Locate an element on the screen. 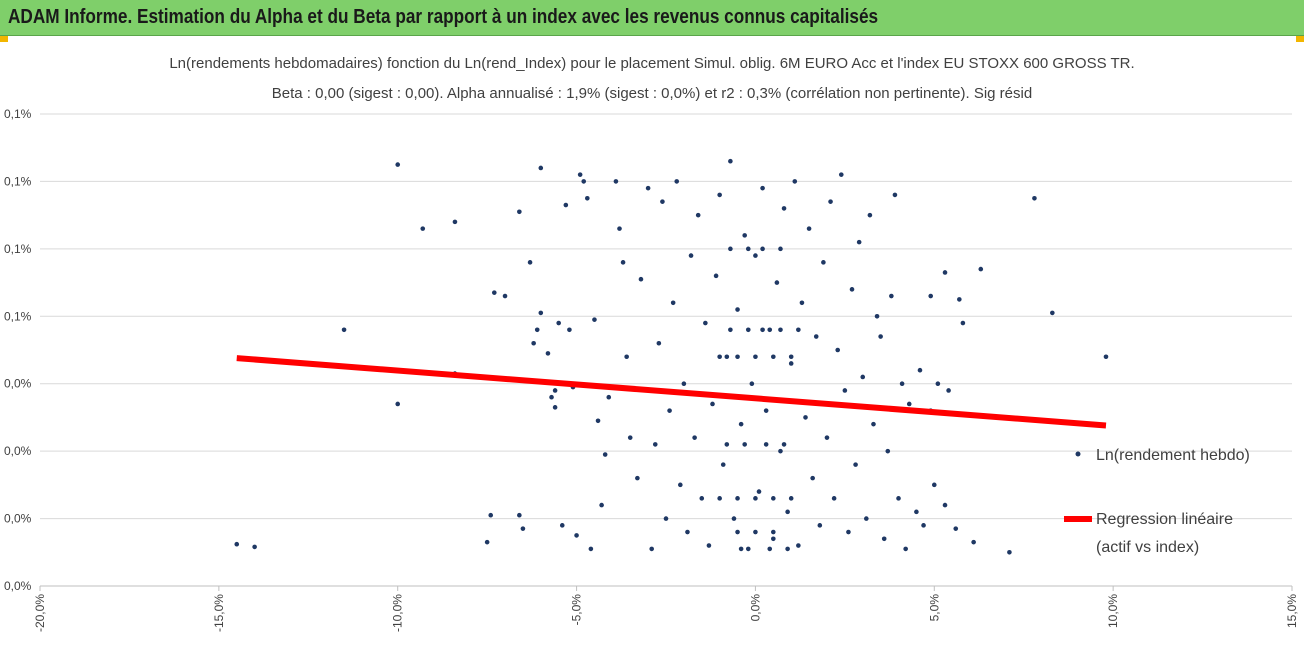 The width and height of the screenshot is (1304, 659). y-tick-label-7: 0,1% is located at coordinates (18, 114).